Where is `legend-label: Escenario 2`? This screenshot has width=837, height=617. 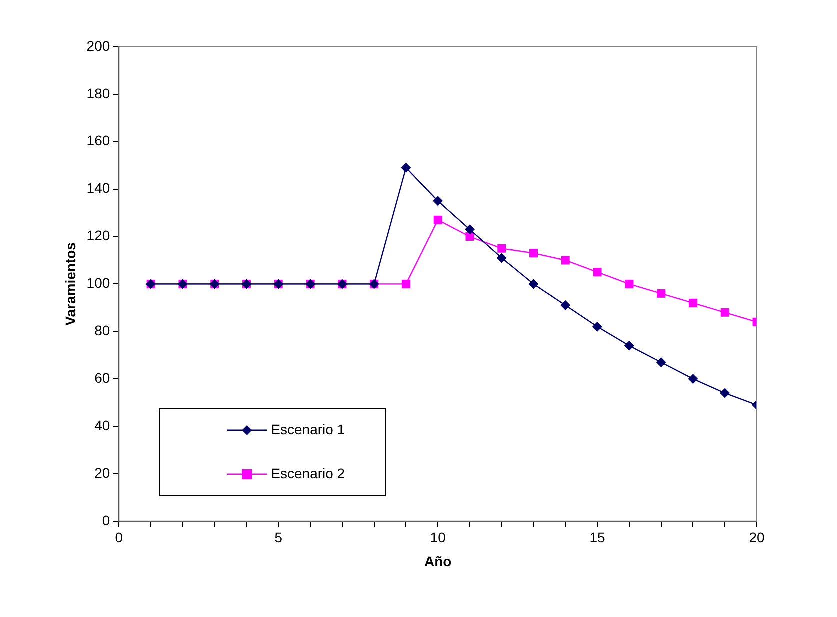 legend-label: Escenario 2 is located at coordinates (308, 473).